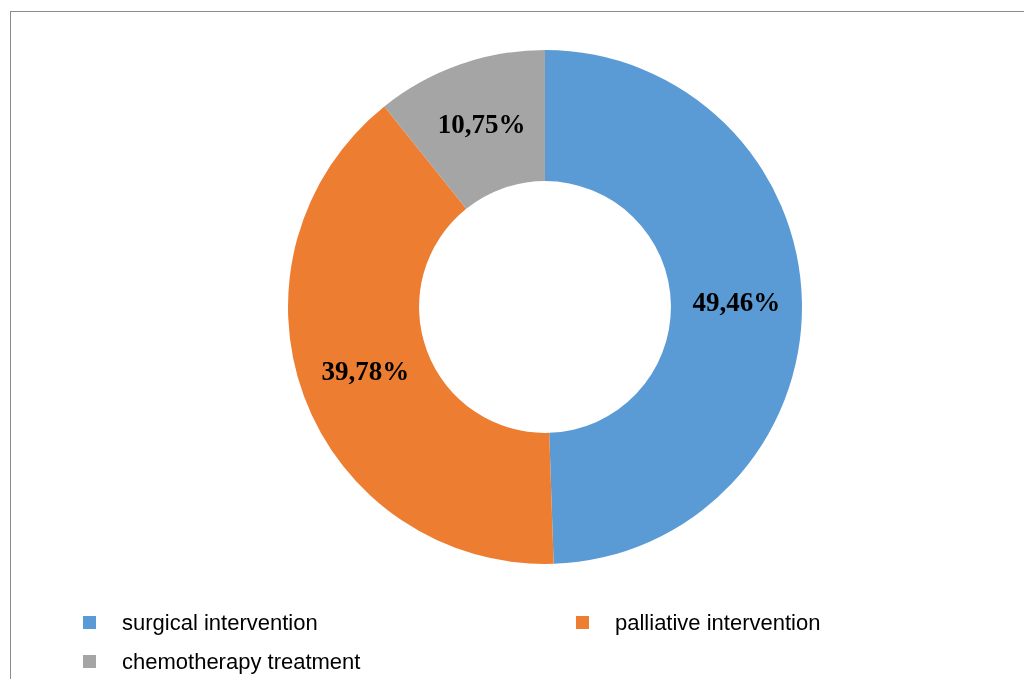 The image size is (1024, 679). Describe the element at coordinates (241, 661) in the screenshot. I see `legend-label: chemotherapy treatment` at that location.